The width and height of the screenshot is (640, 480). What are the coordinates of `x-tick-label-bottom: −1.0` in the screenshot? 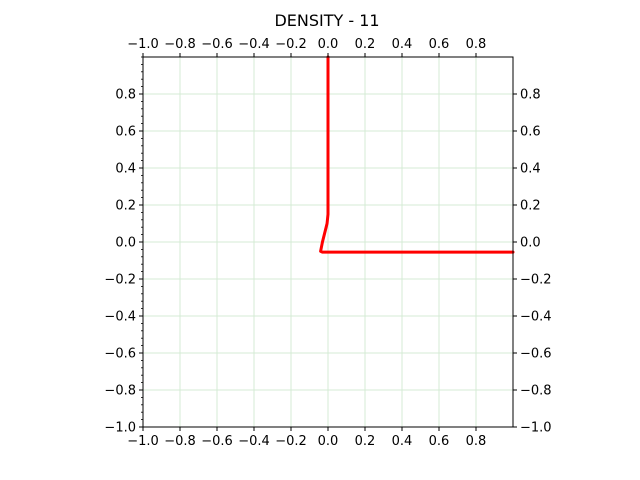 It's located at (143, 441).